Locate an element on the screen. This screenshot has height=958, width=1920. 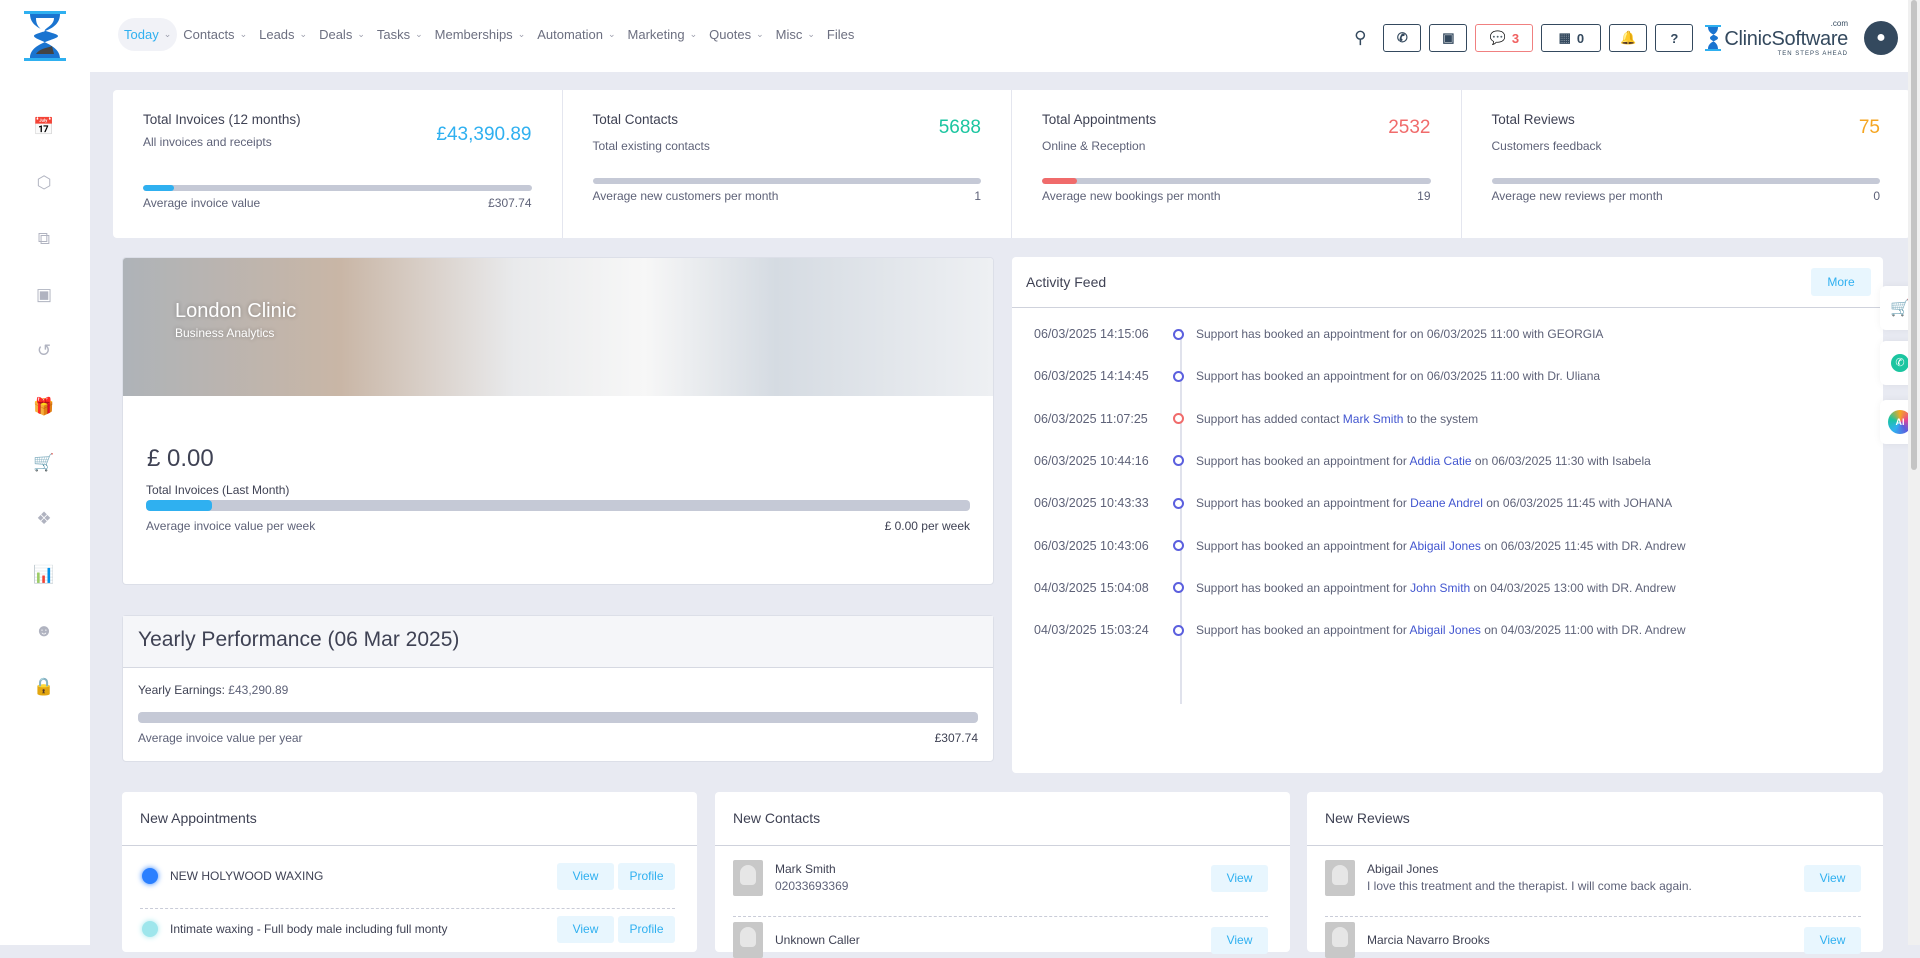
brand-logo: .com ClinicSoftware TEN STEPS AHEAD is located at coordinates (1776, 38).